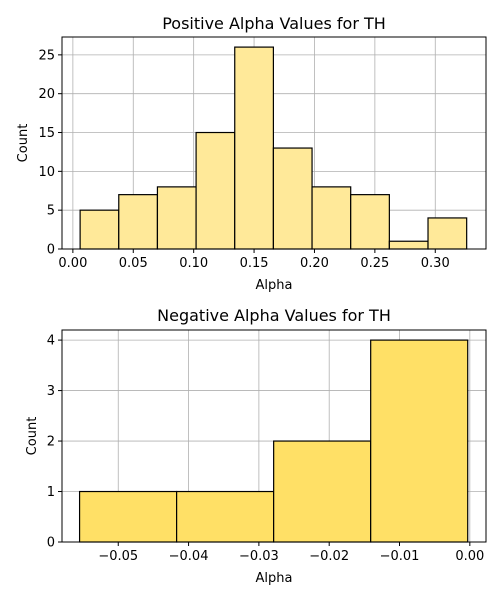 The width and height of the screenshot is (500, 600). I want to click on y-tick-label: 20, so click(46, 94).